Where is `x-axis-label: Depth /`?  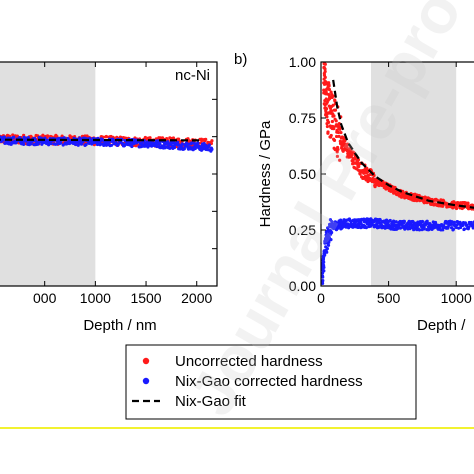
x-axis-label: Depth / is located at coordinates (441, 325).